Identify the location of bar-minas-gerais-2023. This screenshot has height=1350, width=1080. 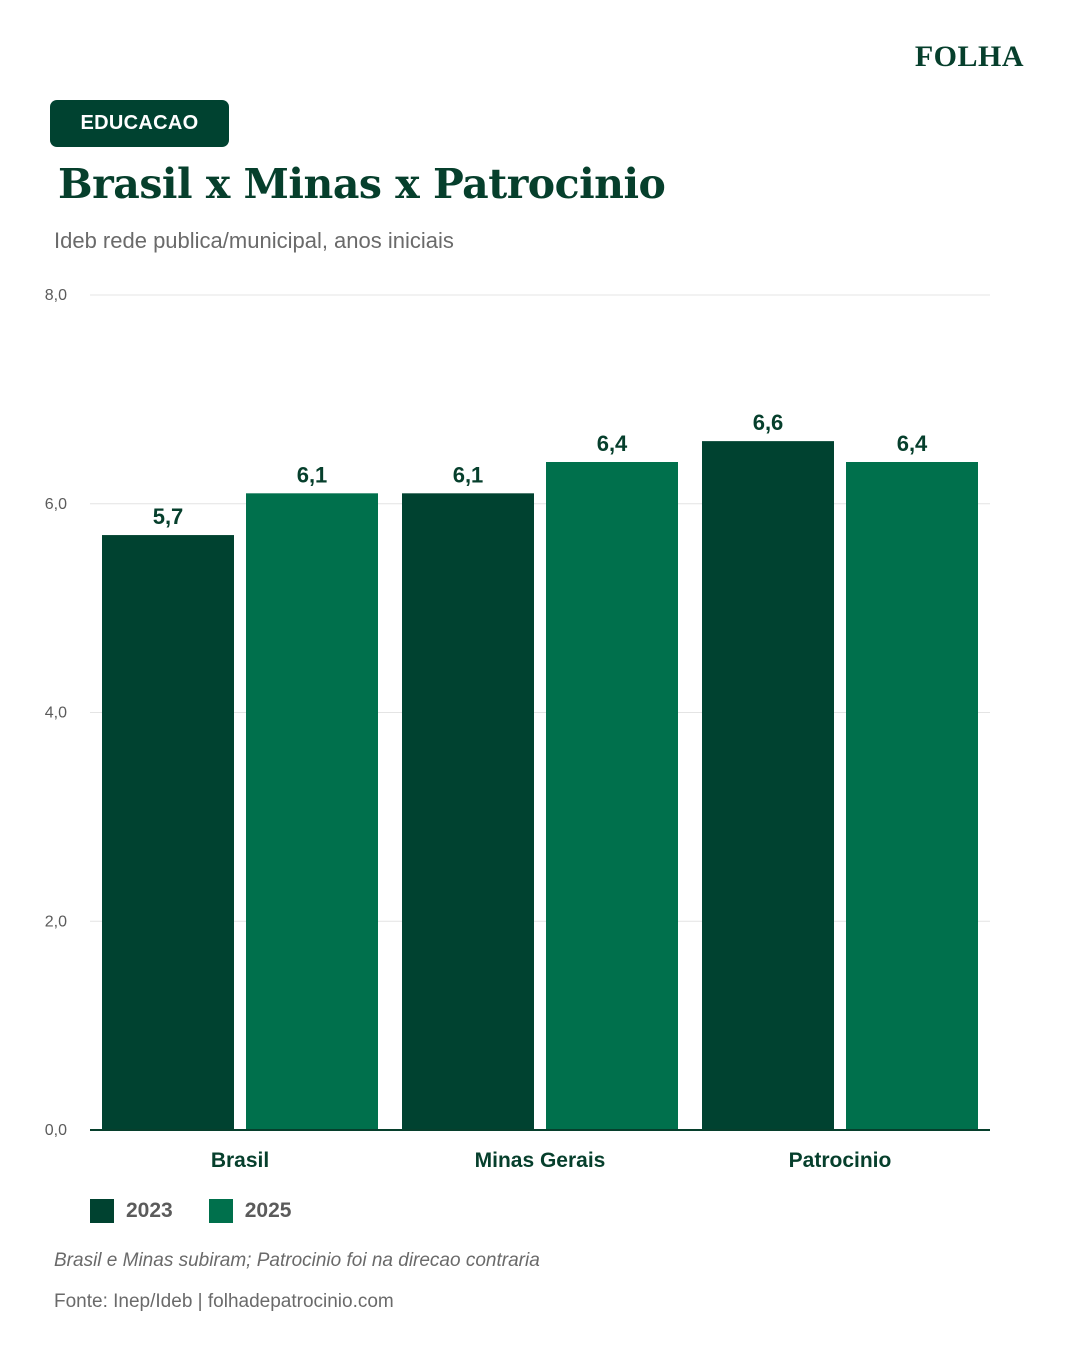
(468, 811).